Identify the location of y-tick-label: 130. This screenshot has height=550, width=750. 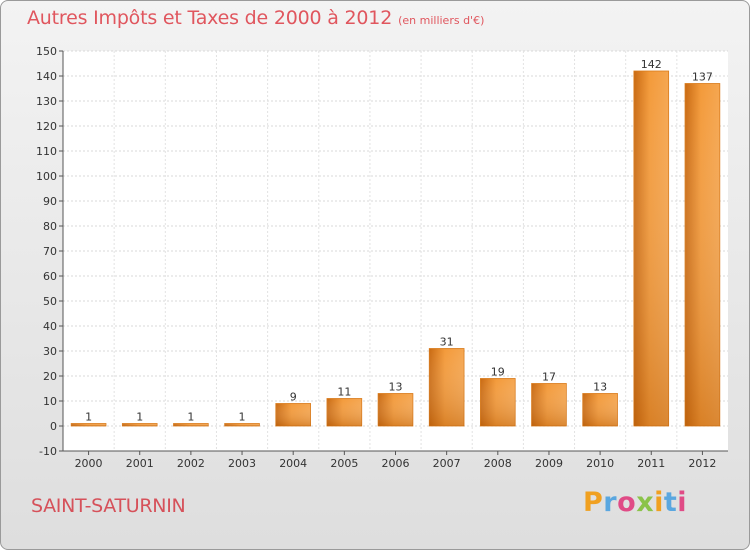
(46, 101).